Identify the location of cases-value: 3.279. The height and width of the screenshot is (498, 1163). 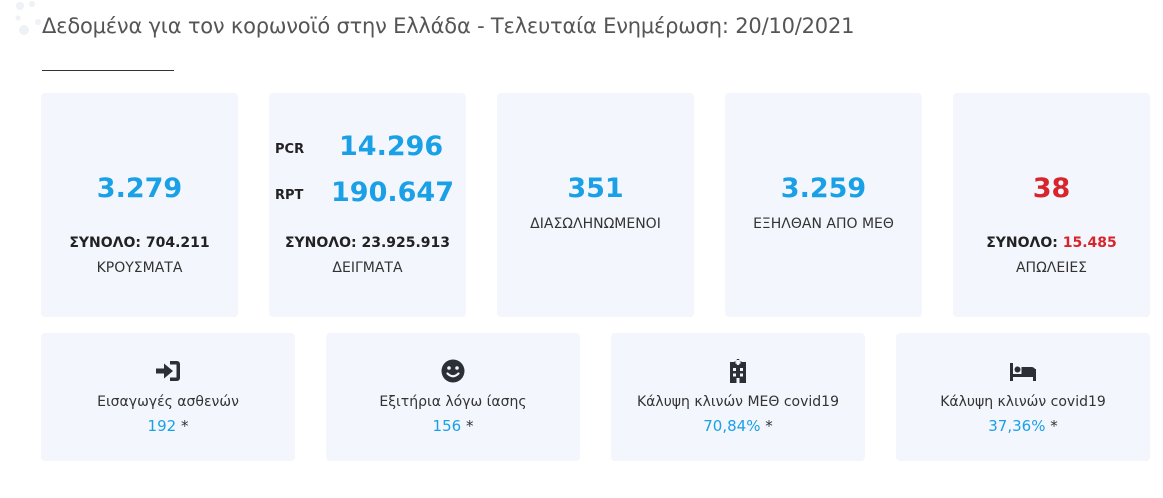
(139, 188).